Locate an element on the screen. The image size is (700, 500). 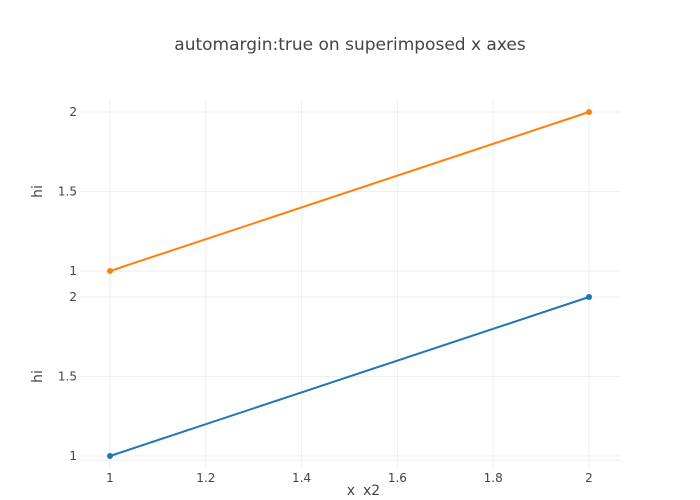
subplot-0-y-tick-label-1: 1.5 is located at coordinates (67, 192).